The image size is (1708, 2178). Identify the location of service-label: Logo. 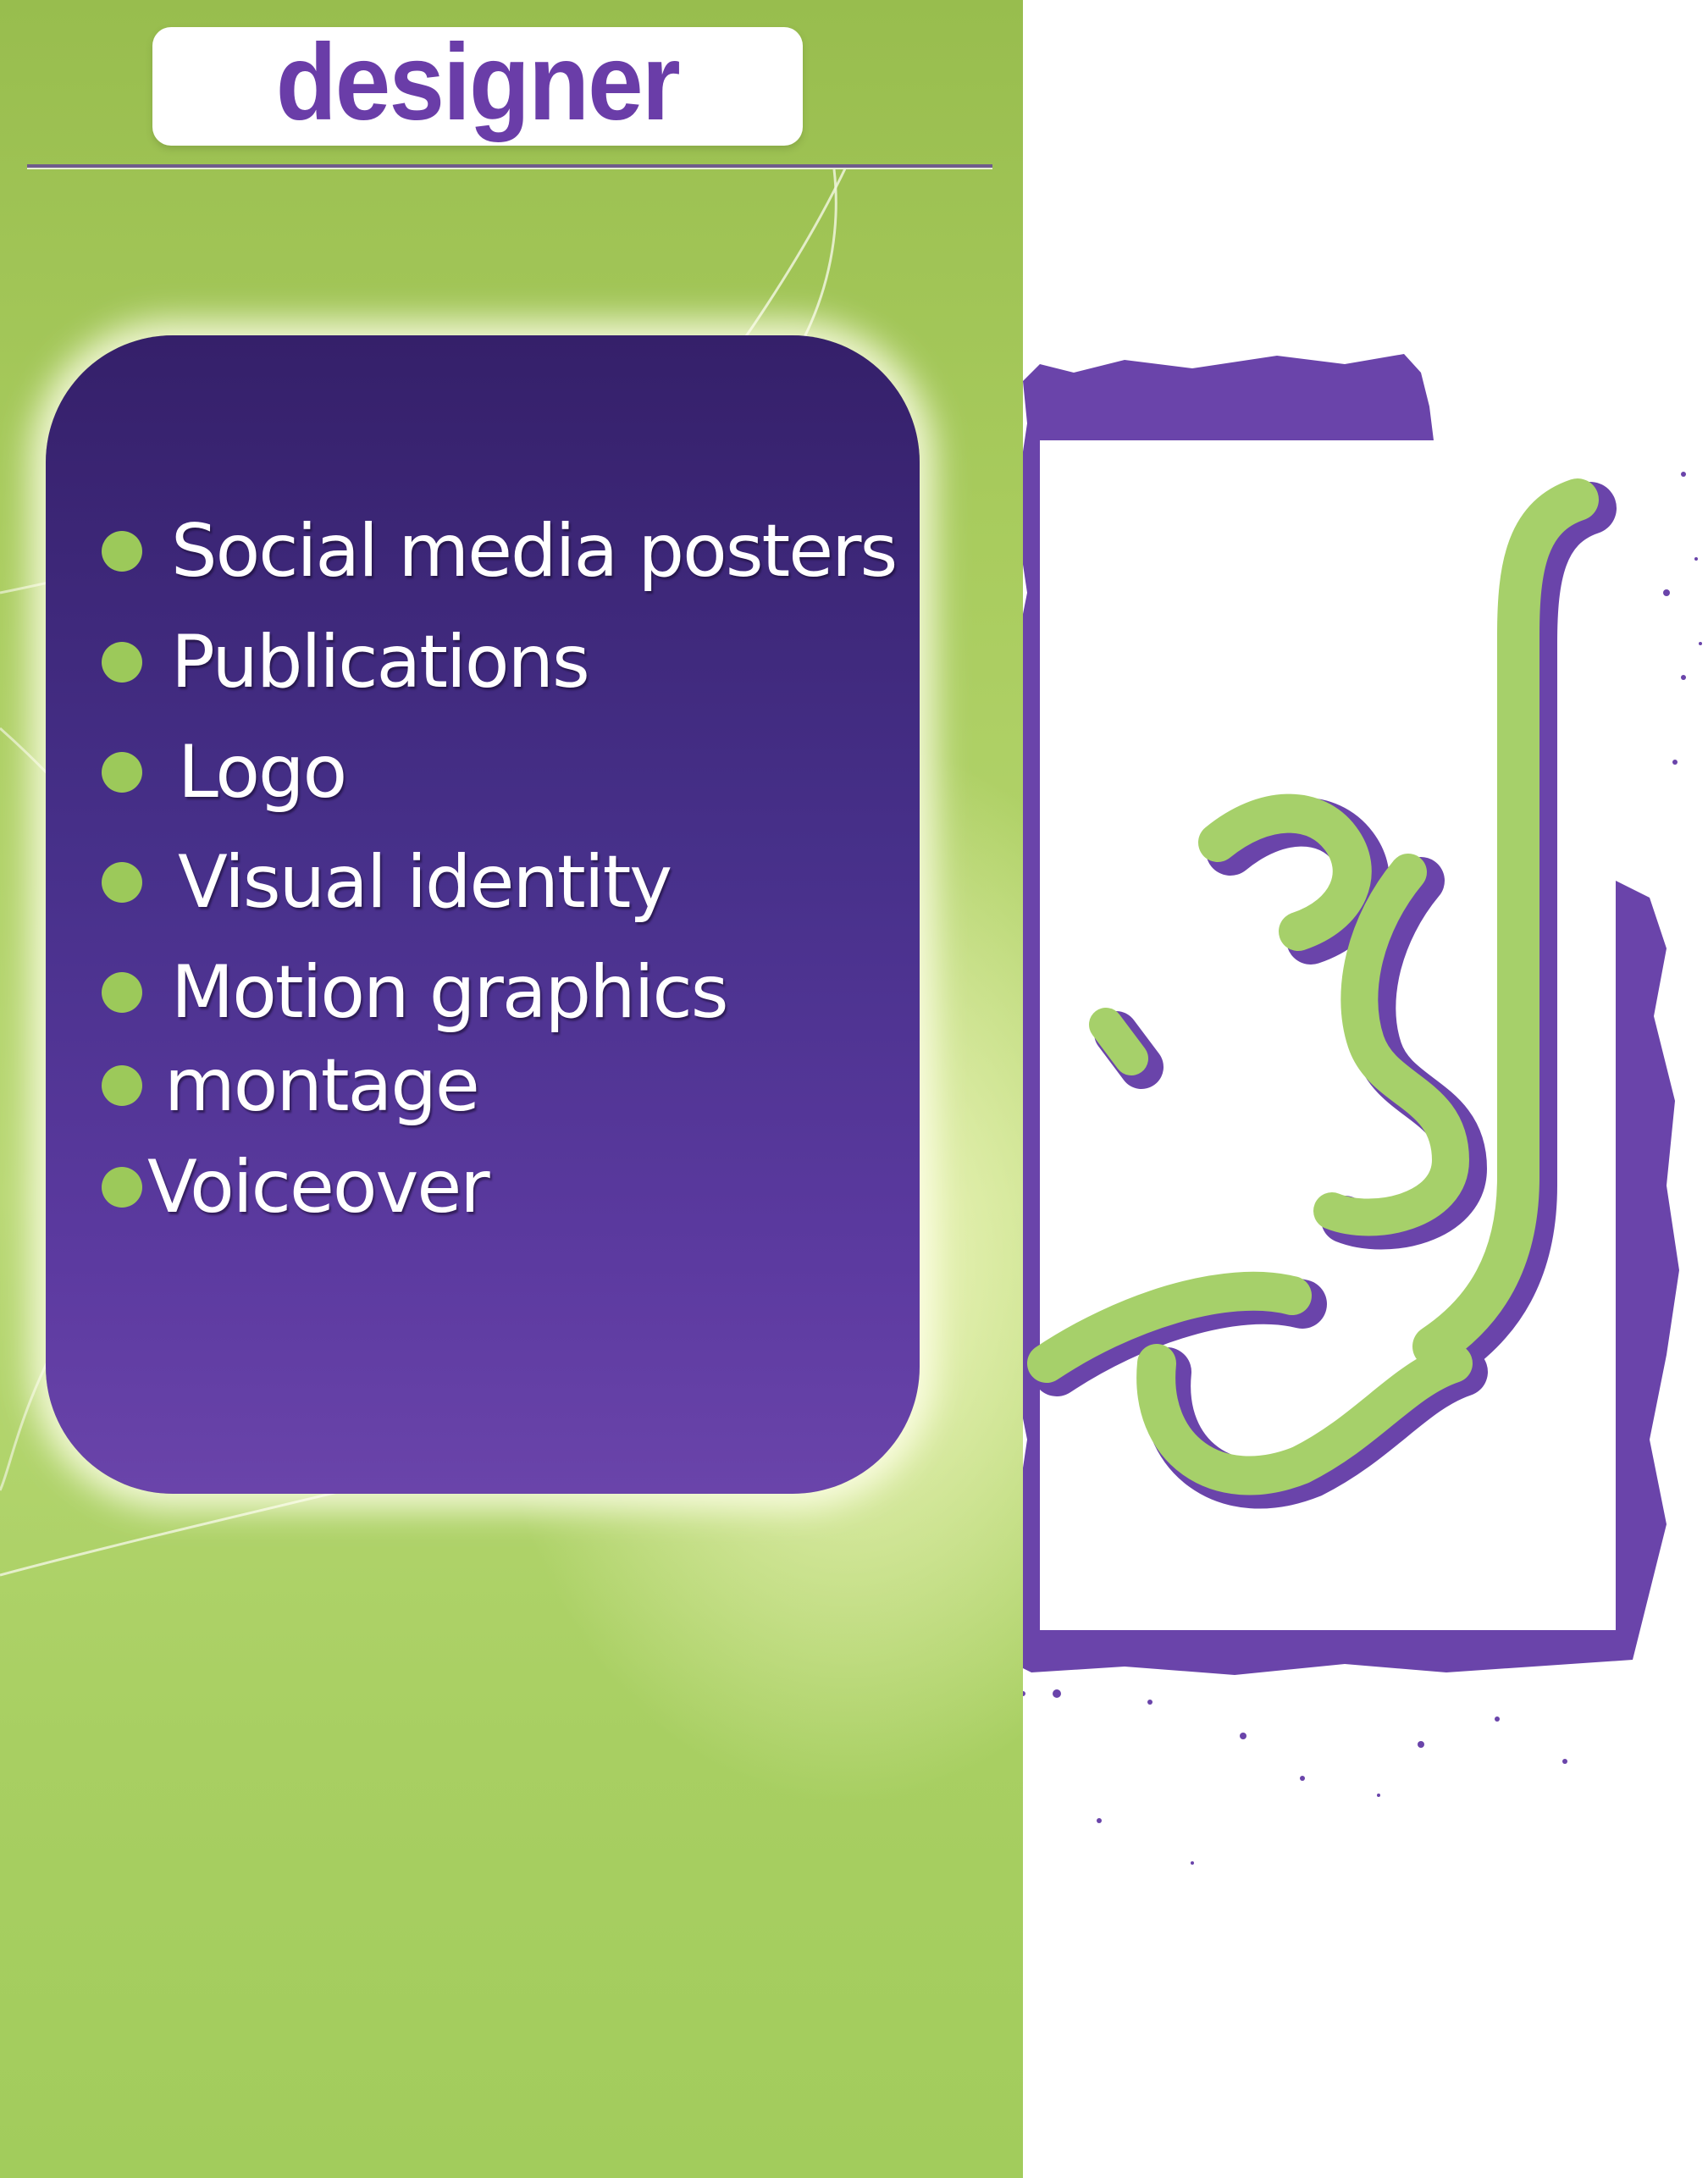
(262, 772).